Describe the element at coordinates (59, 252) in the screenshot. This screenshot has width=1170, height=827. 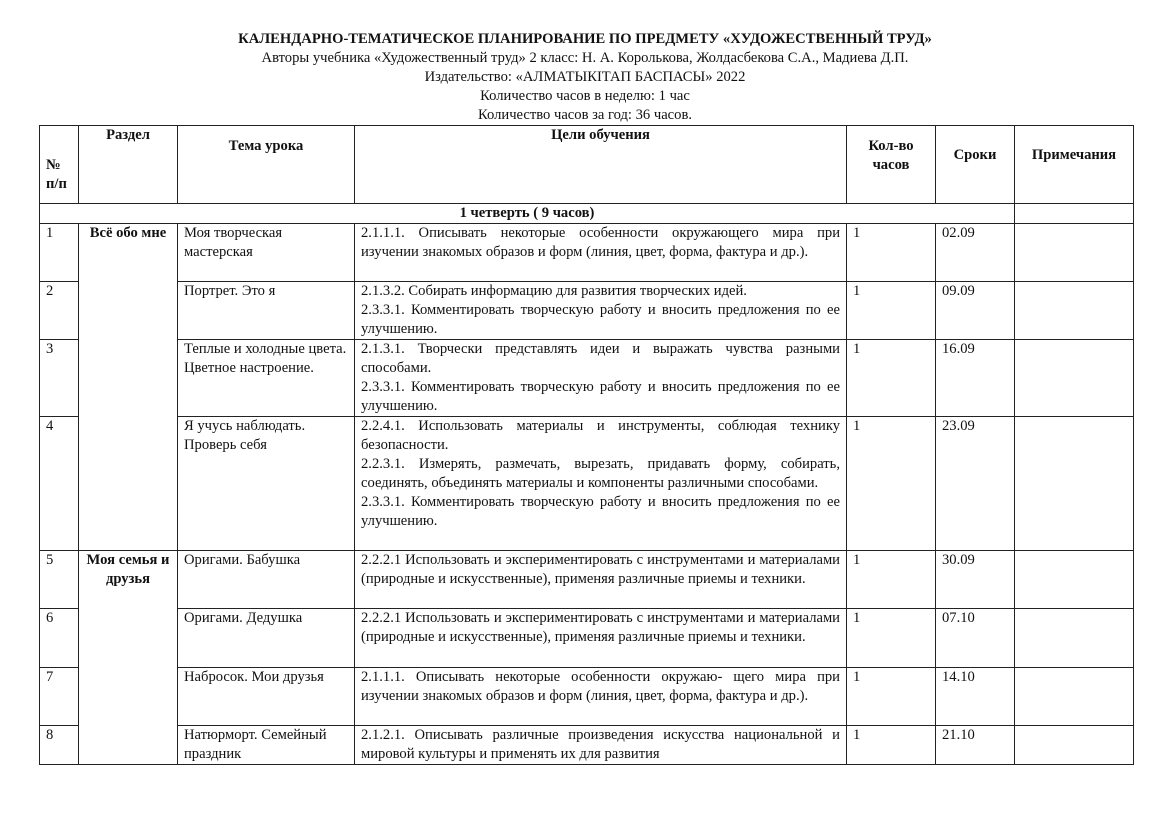
I see `row-number: 1` at that location.